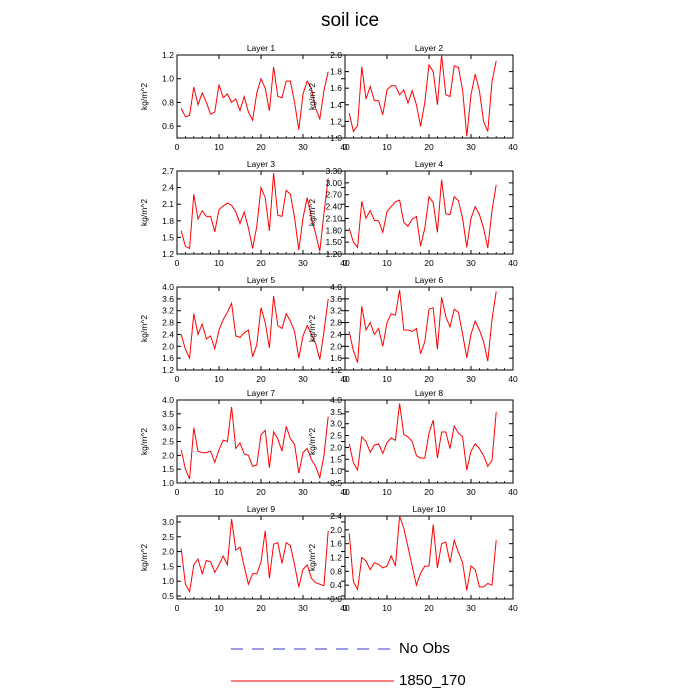  I want to click on y-tick-label: 0.4, so click(336, 585).